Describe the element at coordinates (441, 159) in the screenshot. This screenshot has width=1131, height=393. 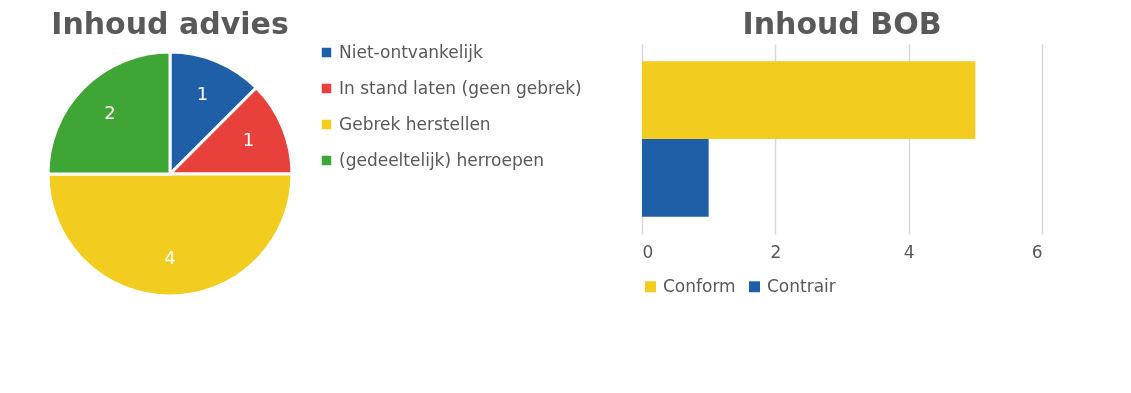
I see `legend-label: (gedeeltelijk) herroepen` at that location.